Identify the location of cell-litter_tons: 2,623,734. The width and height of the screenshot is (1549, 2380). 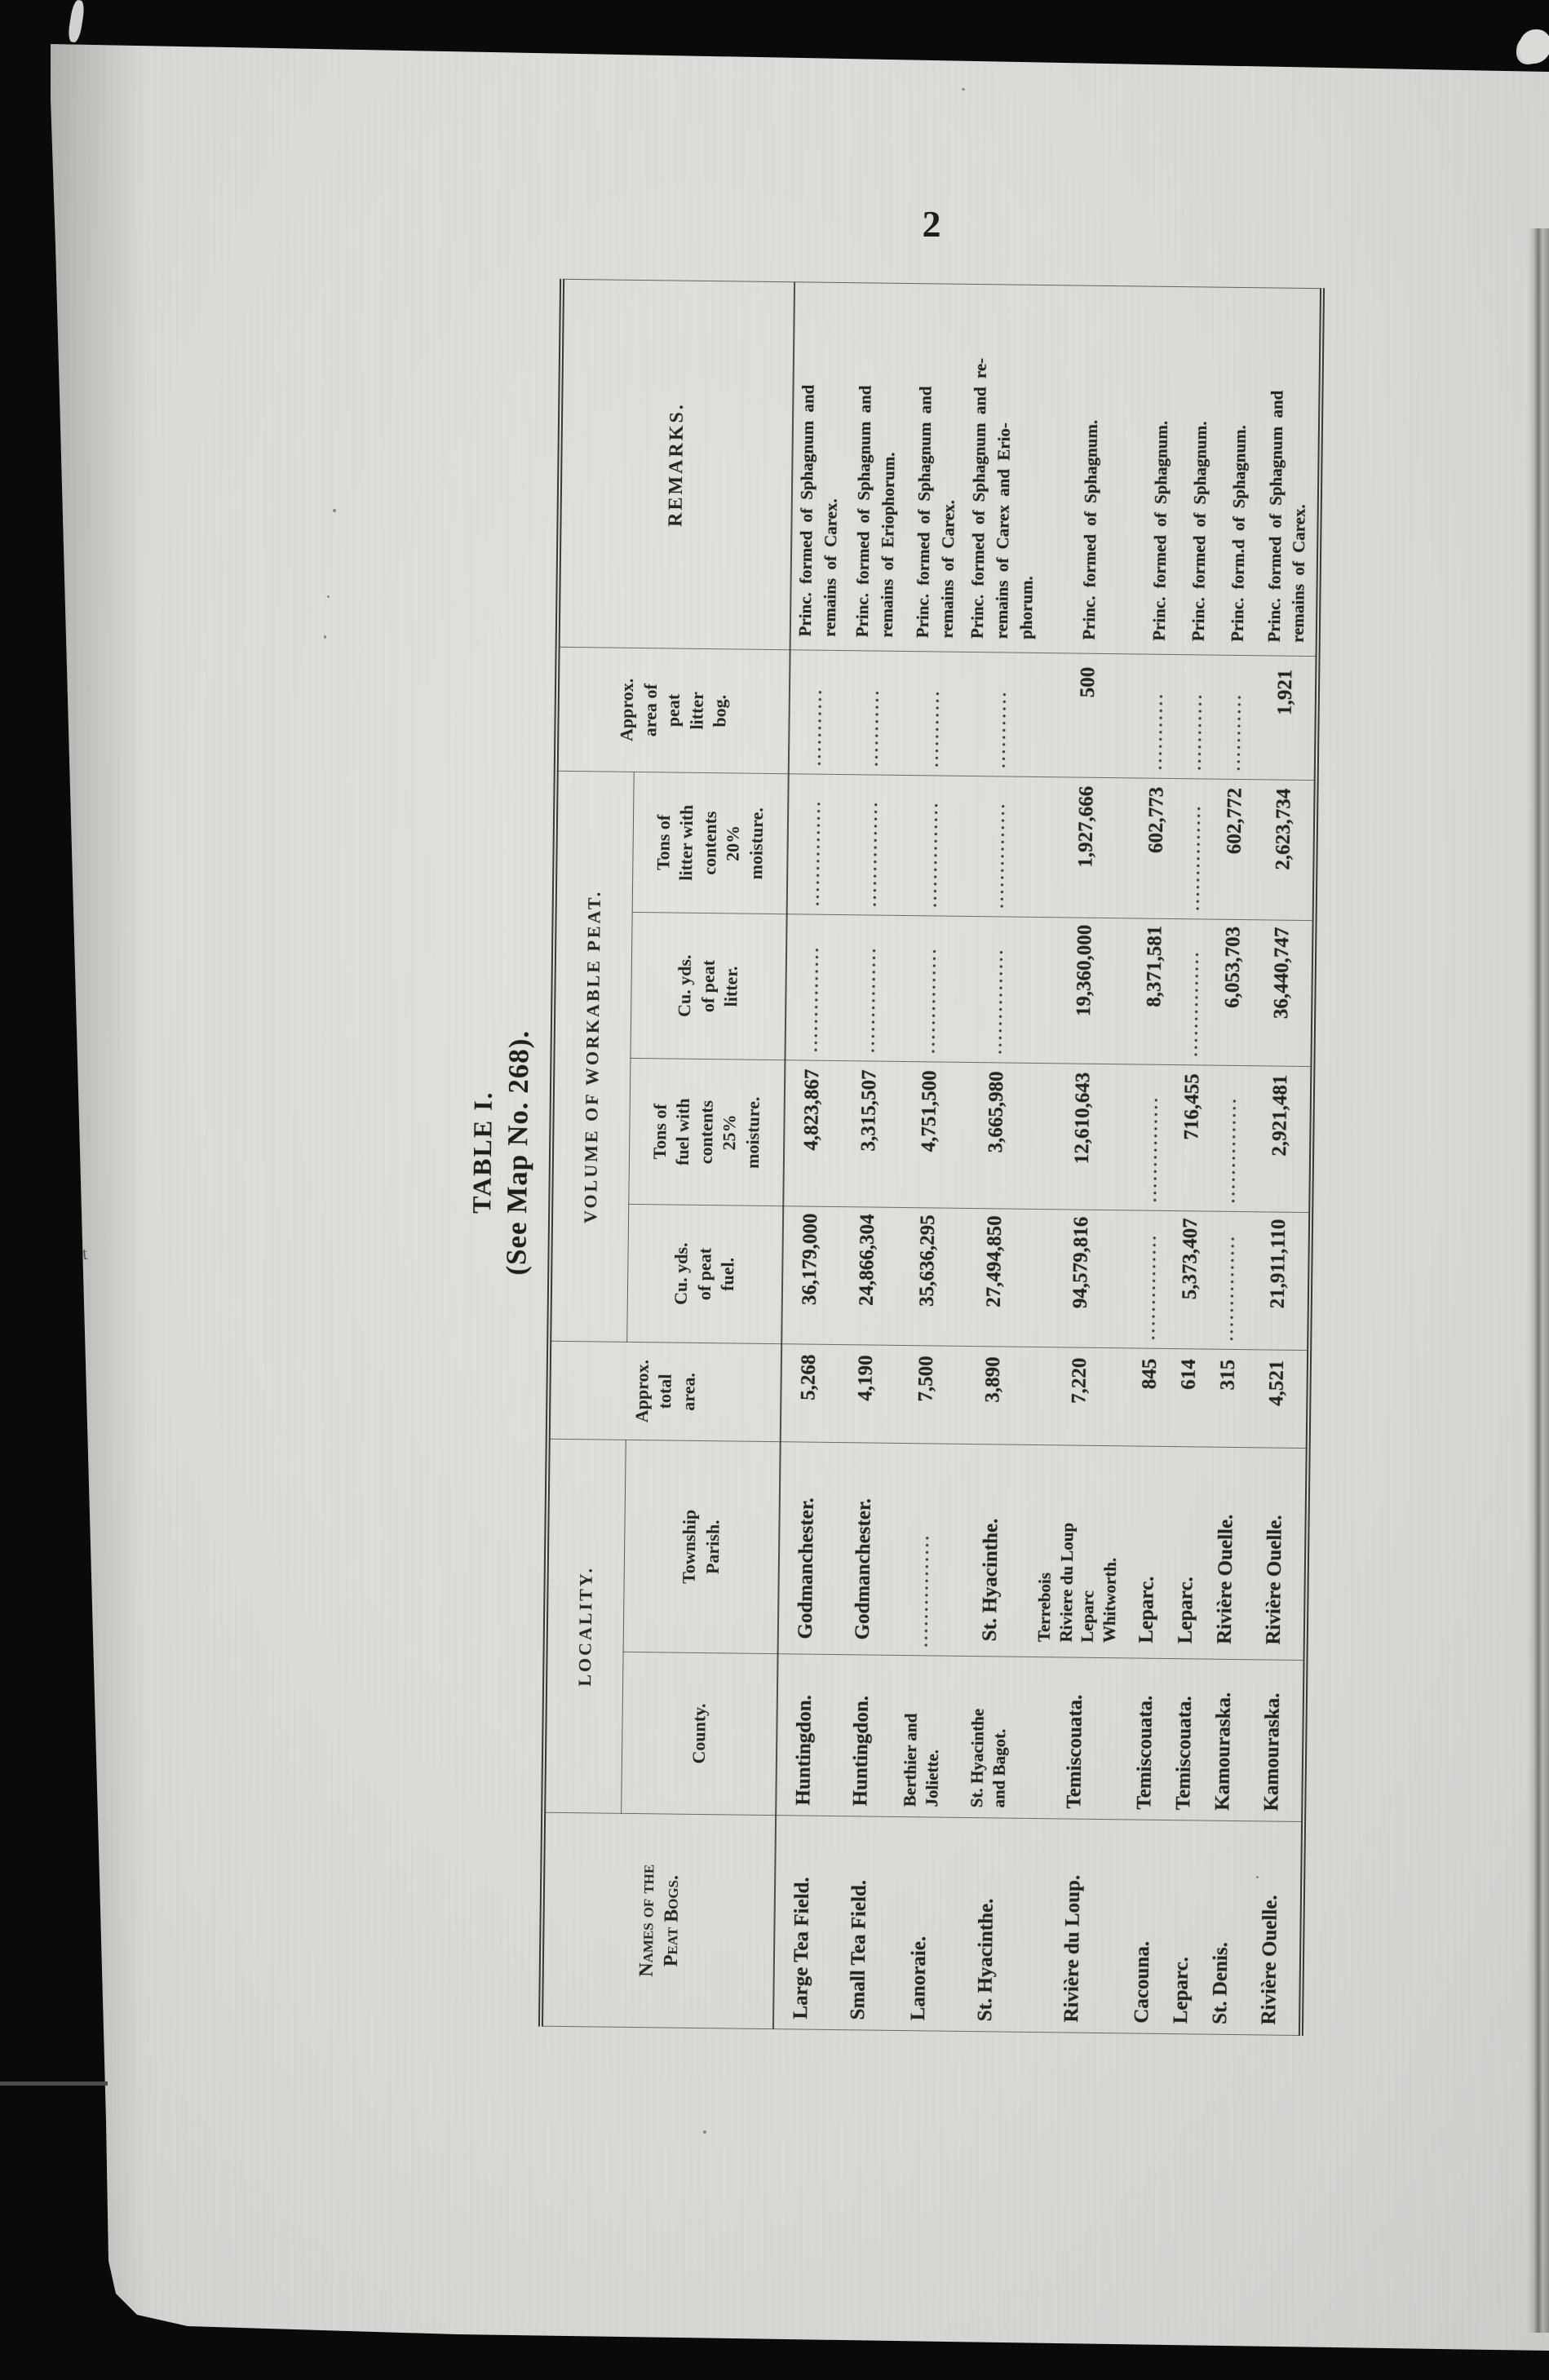
(1285, 850).